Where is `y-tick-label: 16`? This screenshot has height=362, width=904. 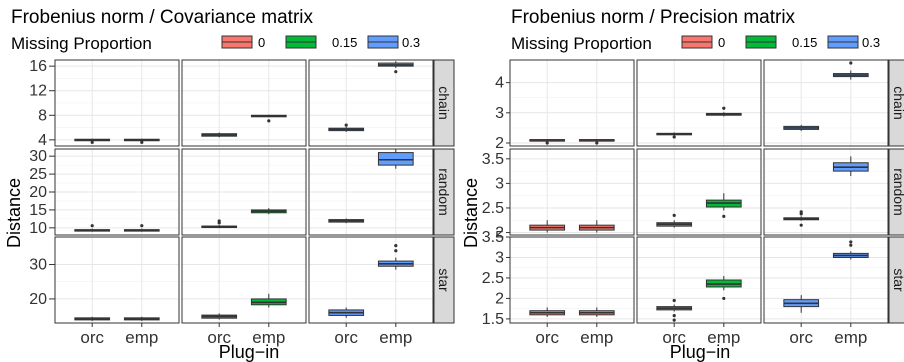
y-tick-label: 16 is located at coordinates (38, 66).